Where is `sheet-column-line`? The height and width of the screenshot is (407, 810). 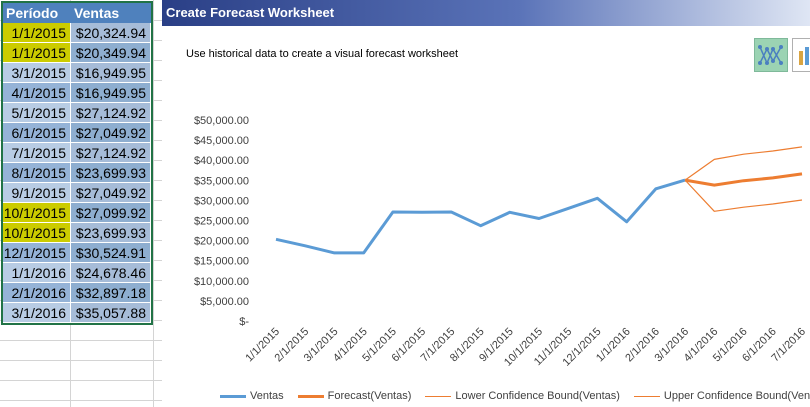 sheet-column-line is located at coordinates (153, 203).